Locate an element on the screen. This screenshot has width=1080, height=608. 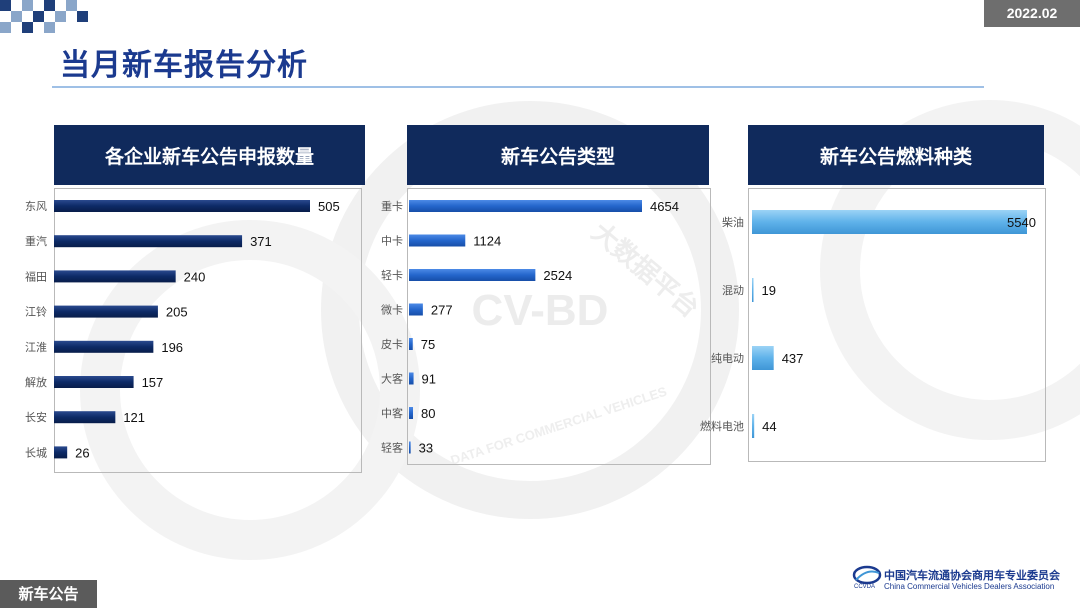
category-label-vehicle-type-7: 轻客 is located at coordinates (392, 448).